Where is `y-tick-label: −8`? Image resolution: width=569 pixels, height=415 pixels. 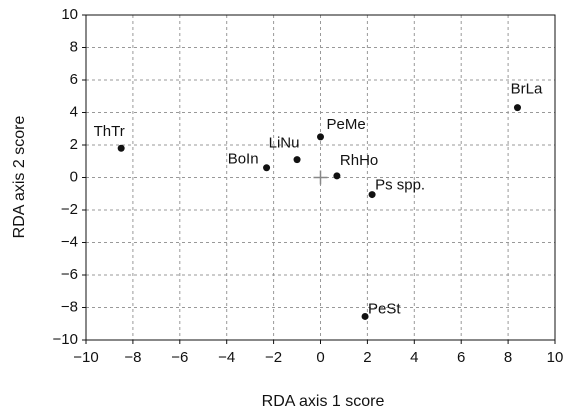 y-tick-label: −8 is located at coordinates (69, 306).